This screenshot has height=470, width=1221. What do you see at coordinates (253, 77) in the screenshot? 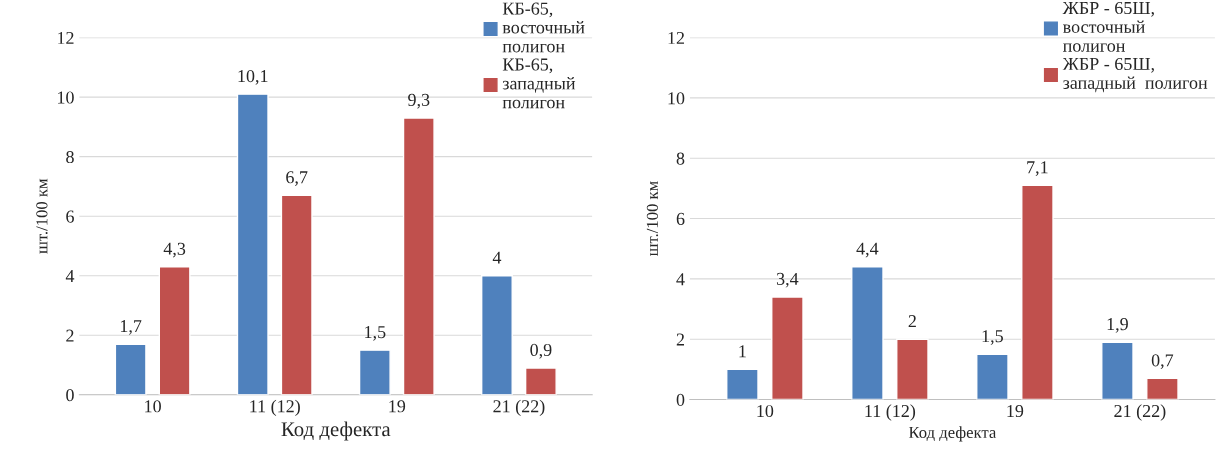
I see `data-label: 10,1` at bounding box center [253, 77].